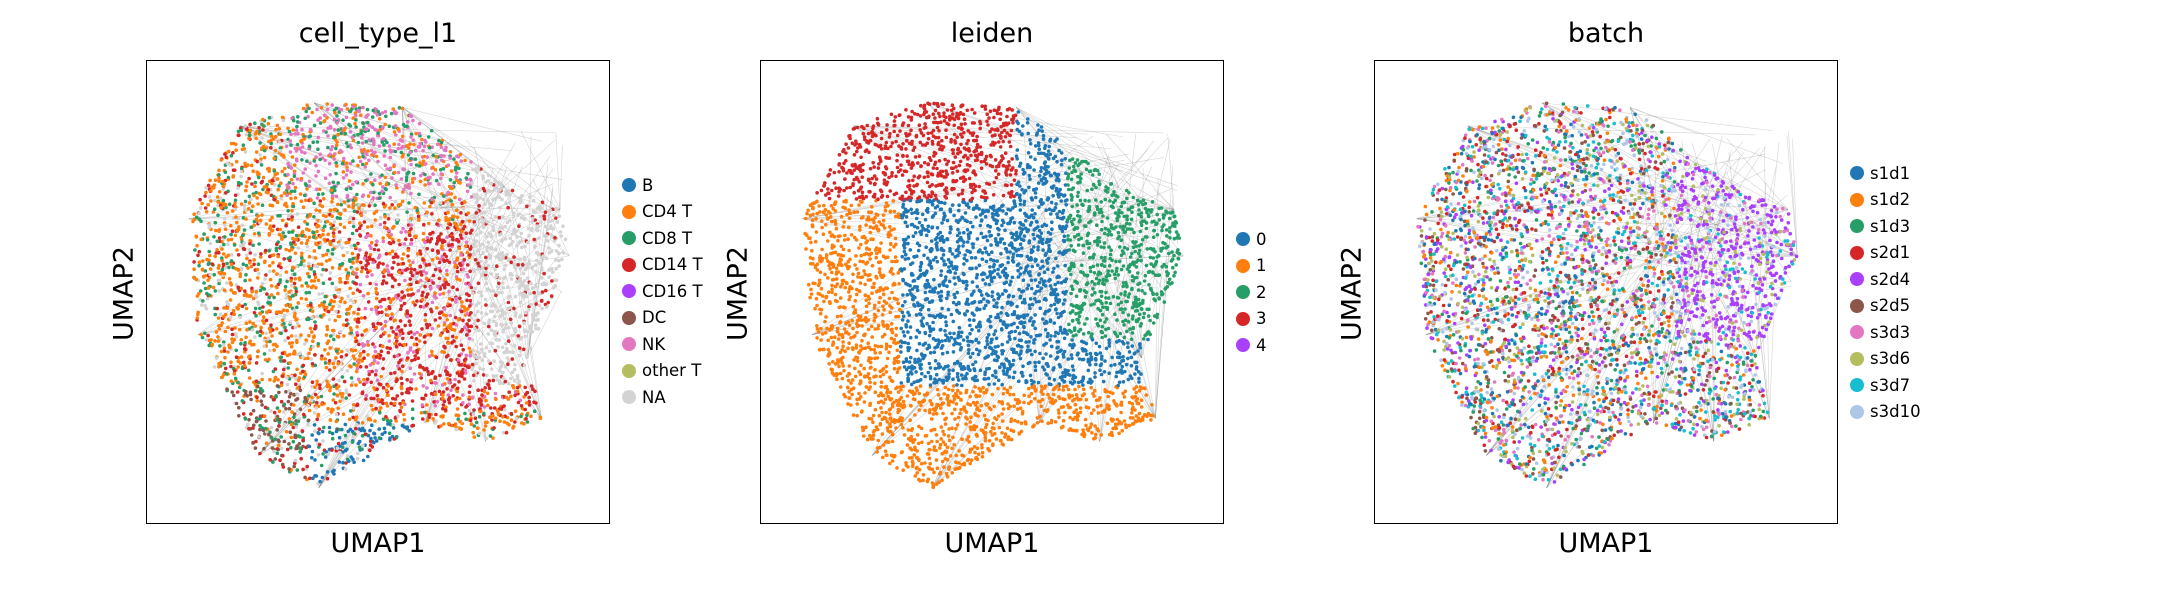 The height and width of the screenshot is (600, 2173). Describe the element at coordinates (662, 265) in the screenshot. I see `legend-item: CD14 T` at that location.